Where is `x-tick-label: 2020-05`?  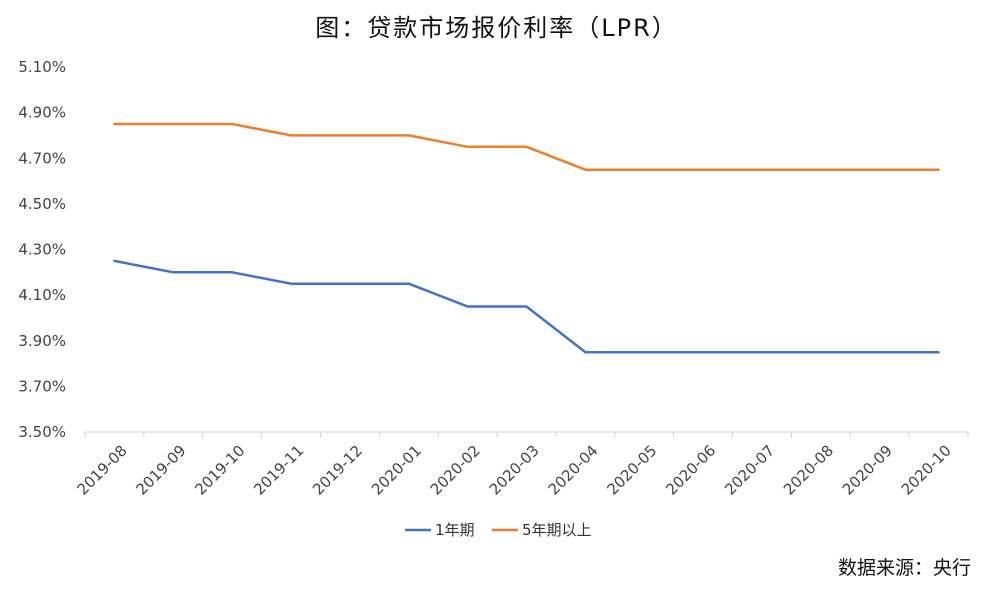 x-tick-label: 2020-05 is located at coordinates (631, 470).